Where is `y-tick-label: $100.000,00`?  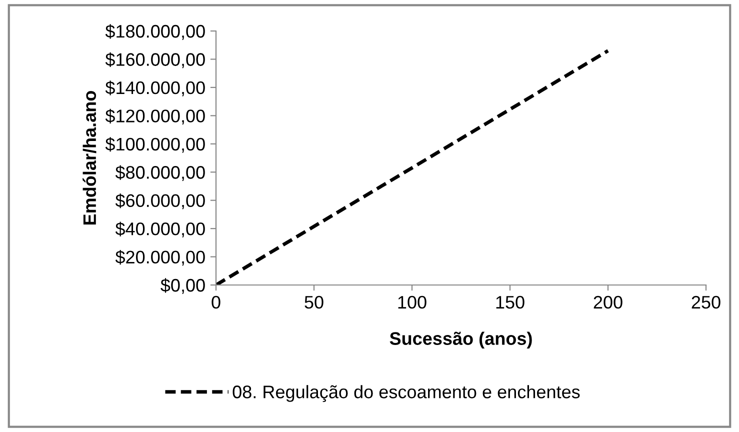 y-tick-label: $100.000,00 is located at coordinates (155, 145).